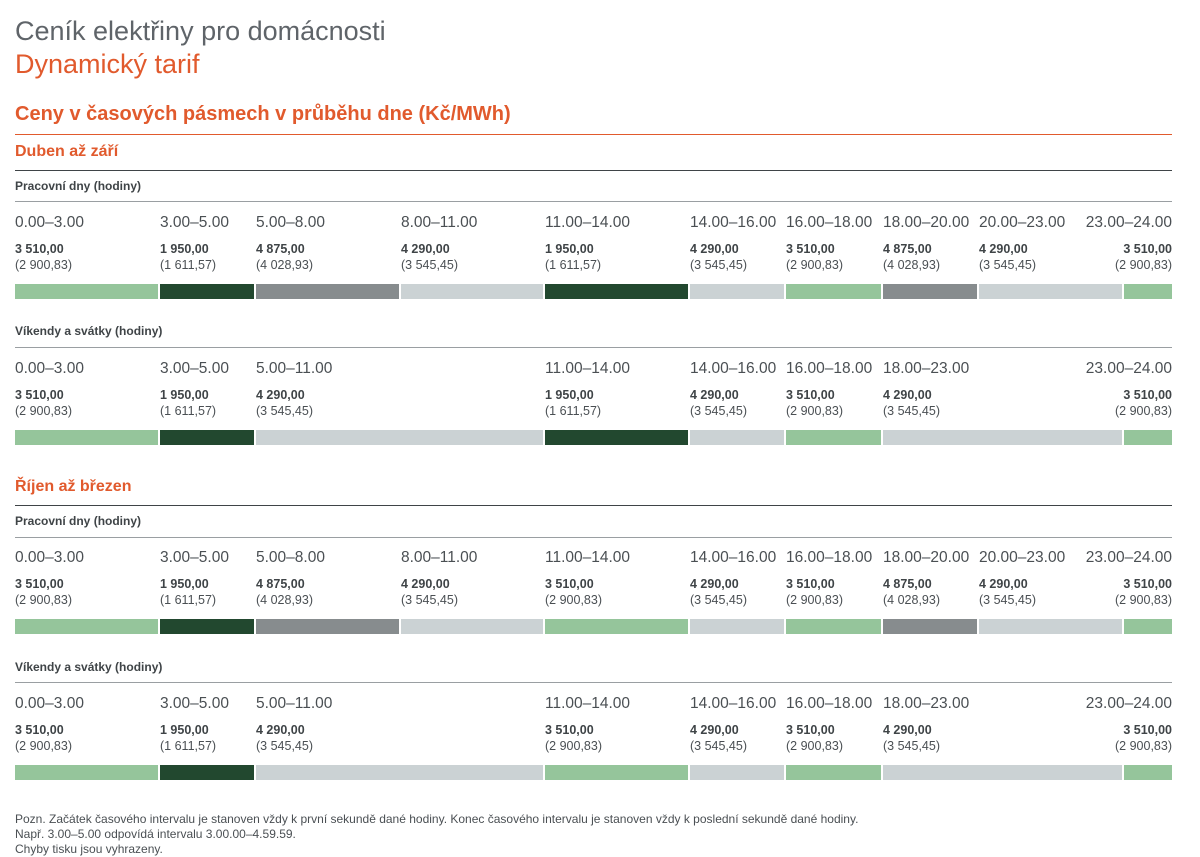  I want to click on season-title-summer: Duben až září, so click(67, 151).